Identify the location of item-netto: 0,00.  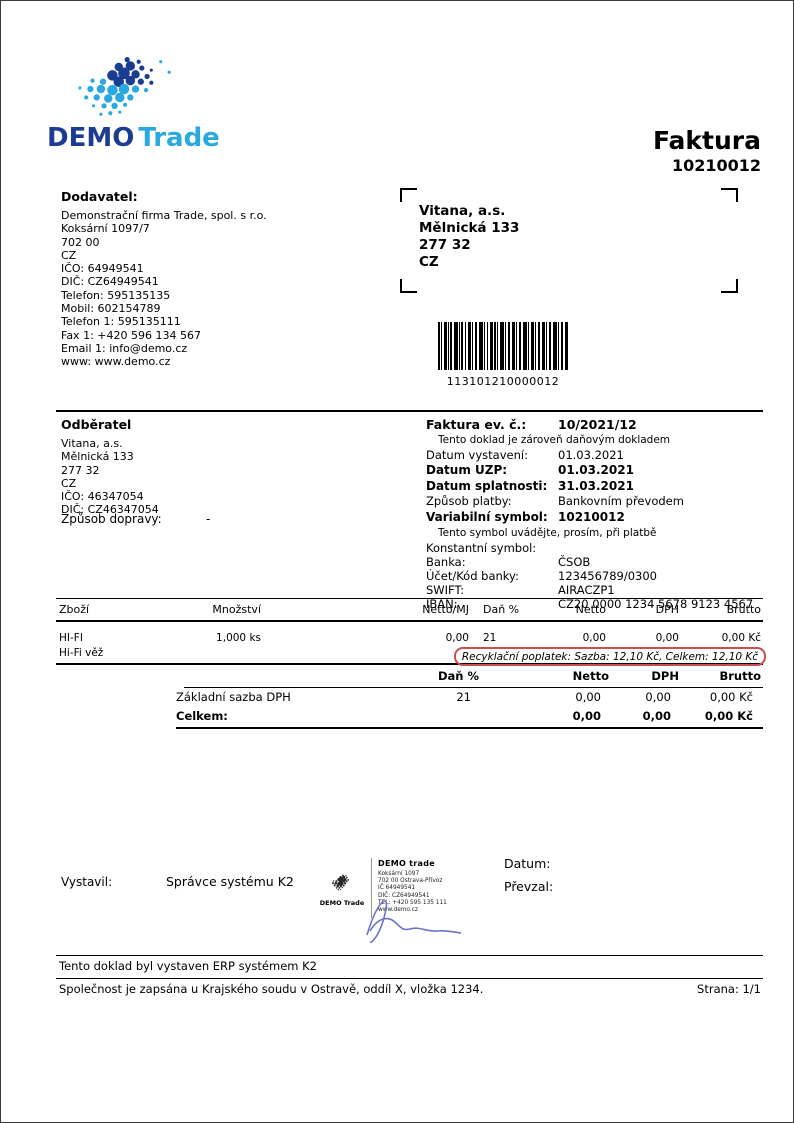
(594, 638).